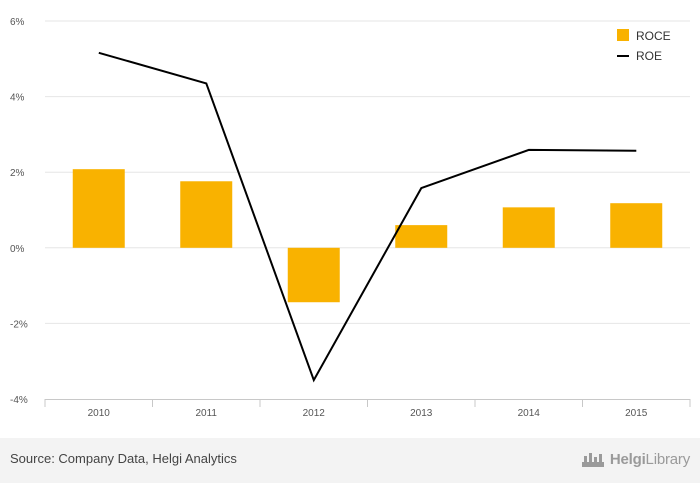 Image resolution: width=700 pixels, height=483 pixels. What do you see at coordinates (623, 35) in the screenshot?
I see `legend-roce-swatch` at bounding box center [623, 35].